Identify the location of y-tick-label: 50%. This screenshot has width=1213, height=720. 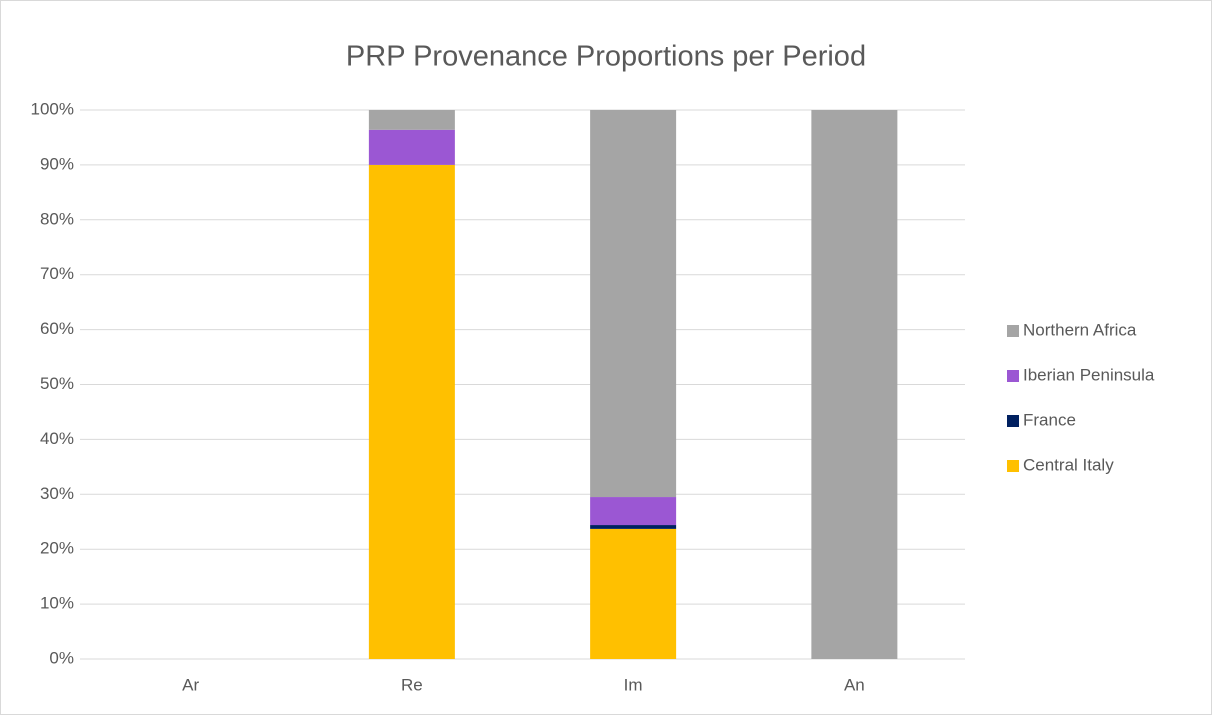
(57, 383).